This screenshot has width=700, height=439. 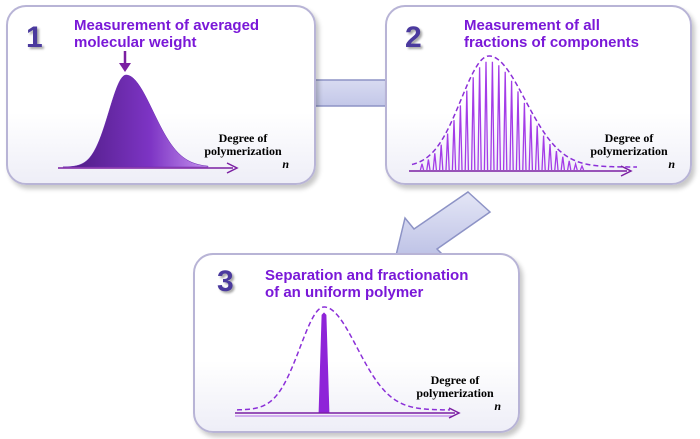 I want to click on uniform-polymer-plot, so click(x=348, y=362).